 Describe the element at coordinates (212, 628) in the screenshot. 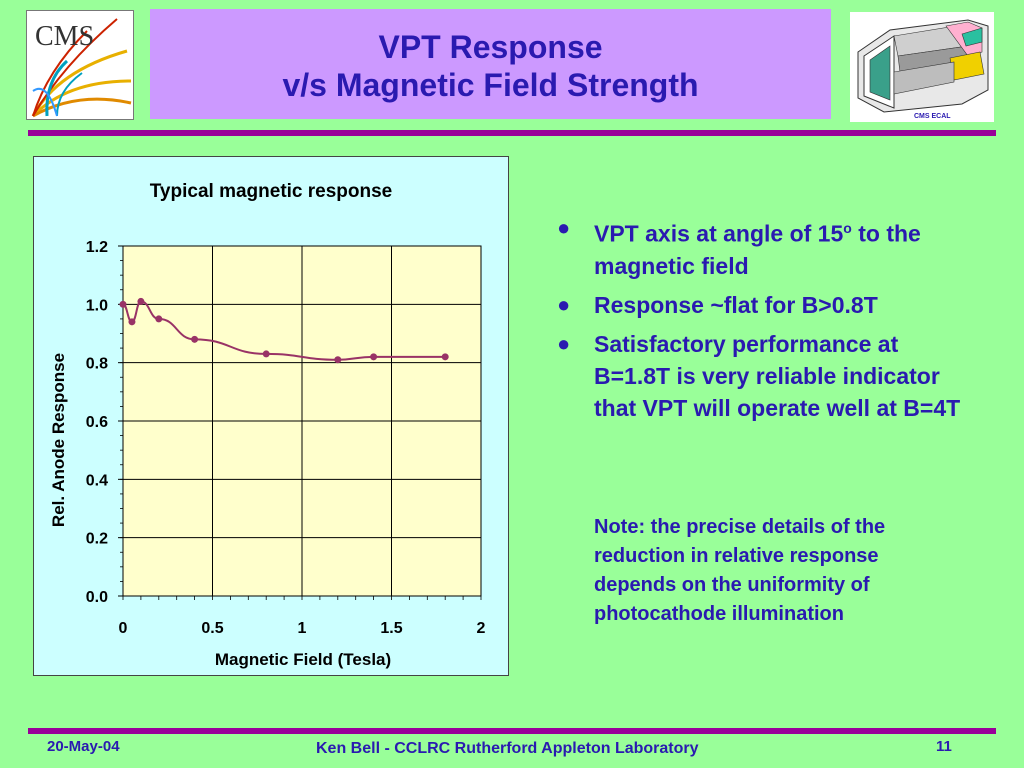

I see `x-tick-label: 0.5` at that location.